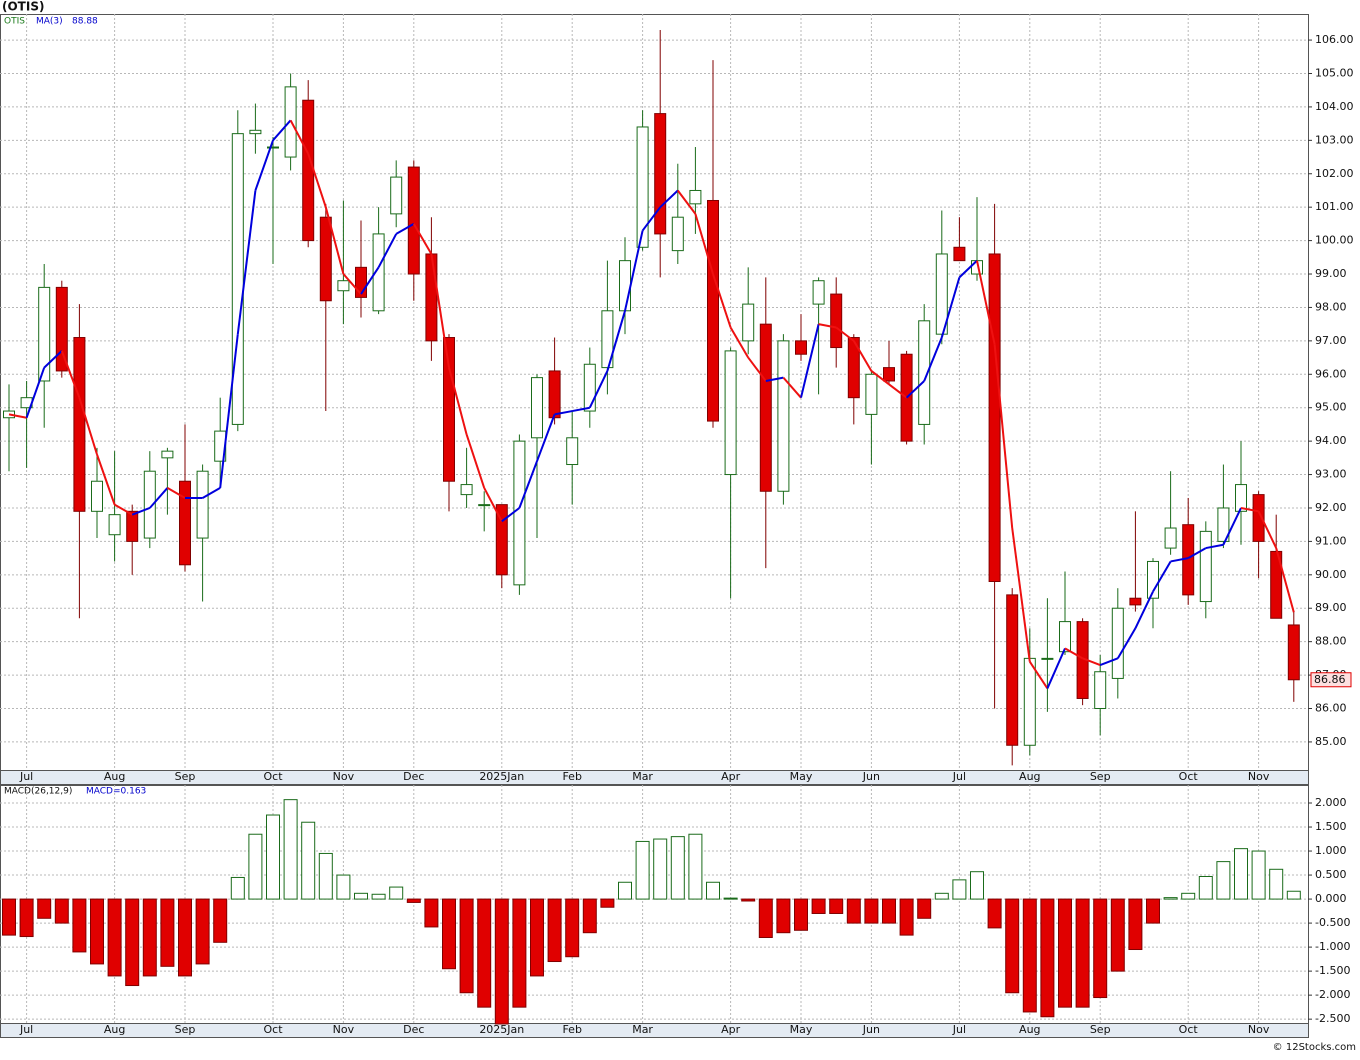 This screenshot has height=1060, width=1360. What do you see at coordinates (501, 776) in the screenshot?
I see `x-tick-label: 2025Jan` at bounding box center [501, 776].